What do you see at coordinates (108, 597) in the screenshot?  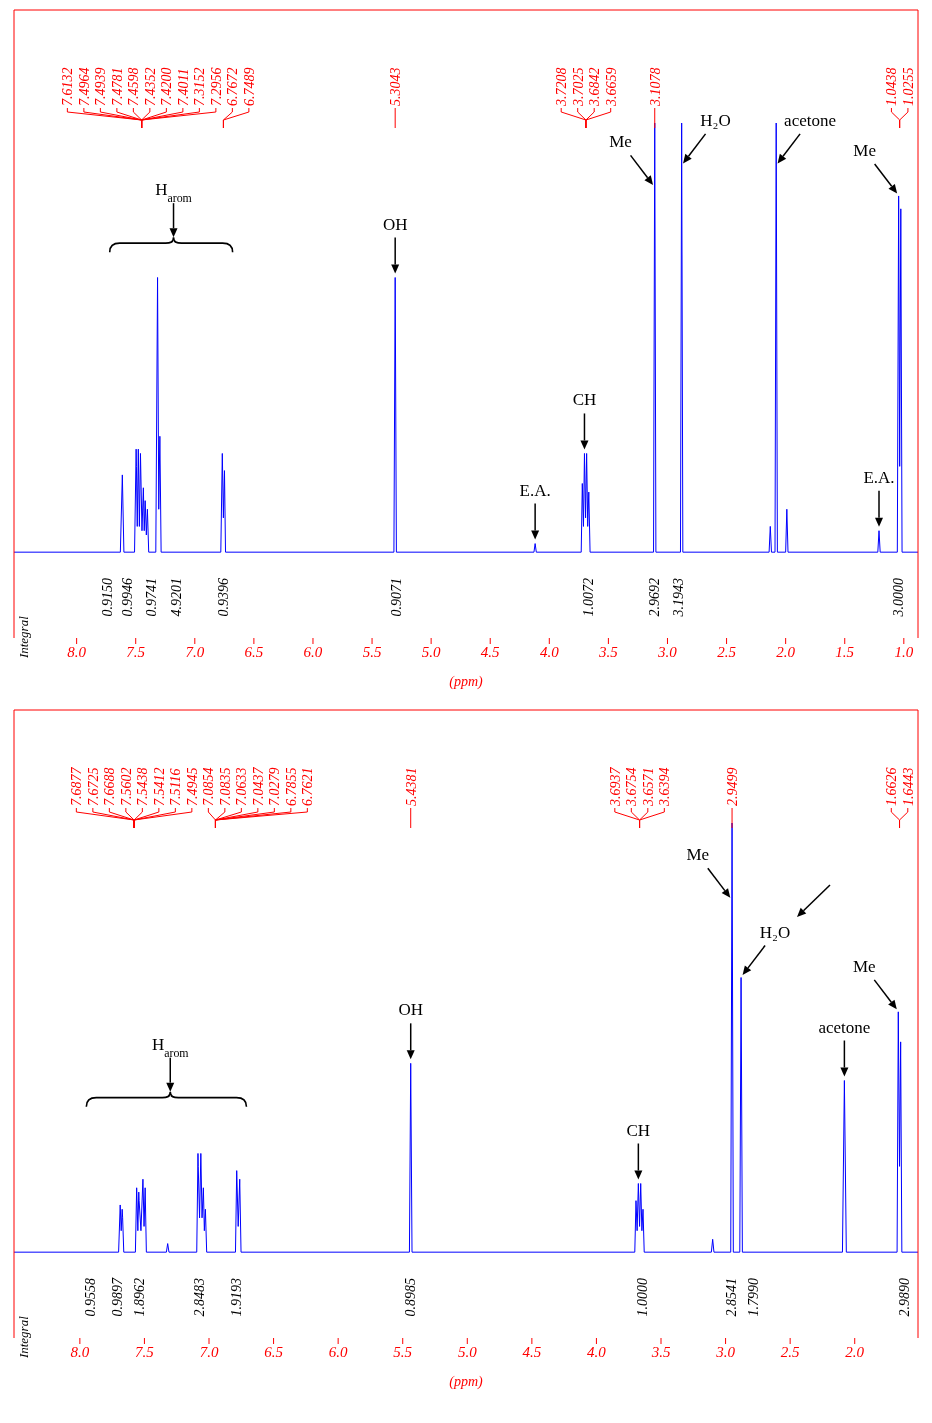 I see `text: 0.9150` at bounding box center [108, 597].